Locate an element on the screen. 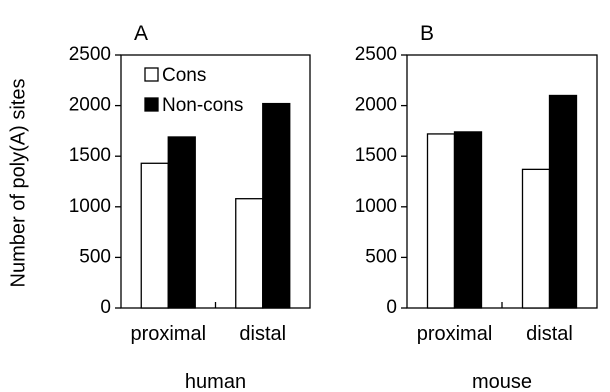 The image size is (610, 392). legend-swatch-non-cons is located at coordinates (151, 104).